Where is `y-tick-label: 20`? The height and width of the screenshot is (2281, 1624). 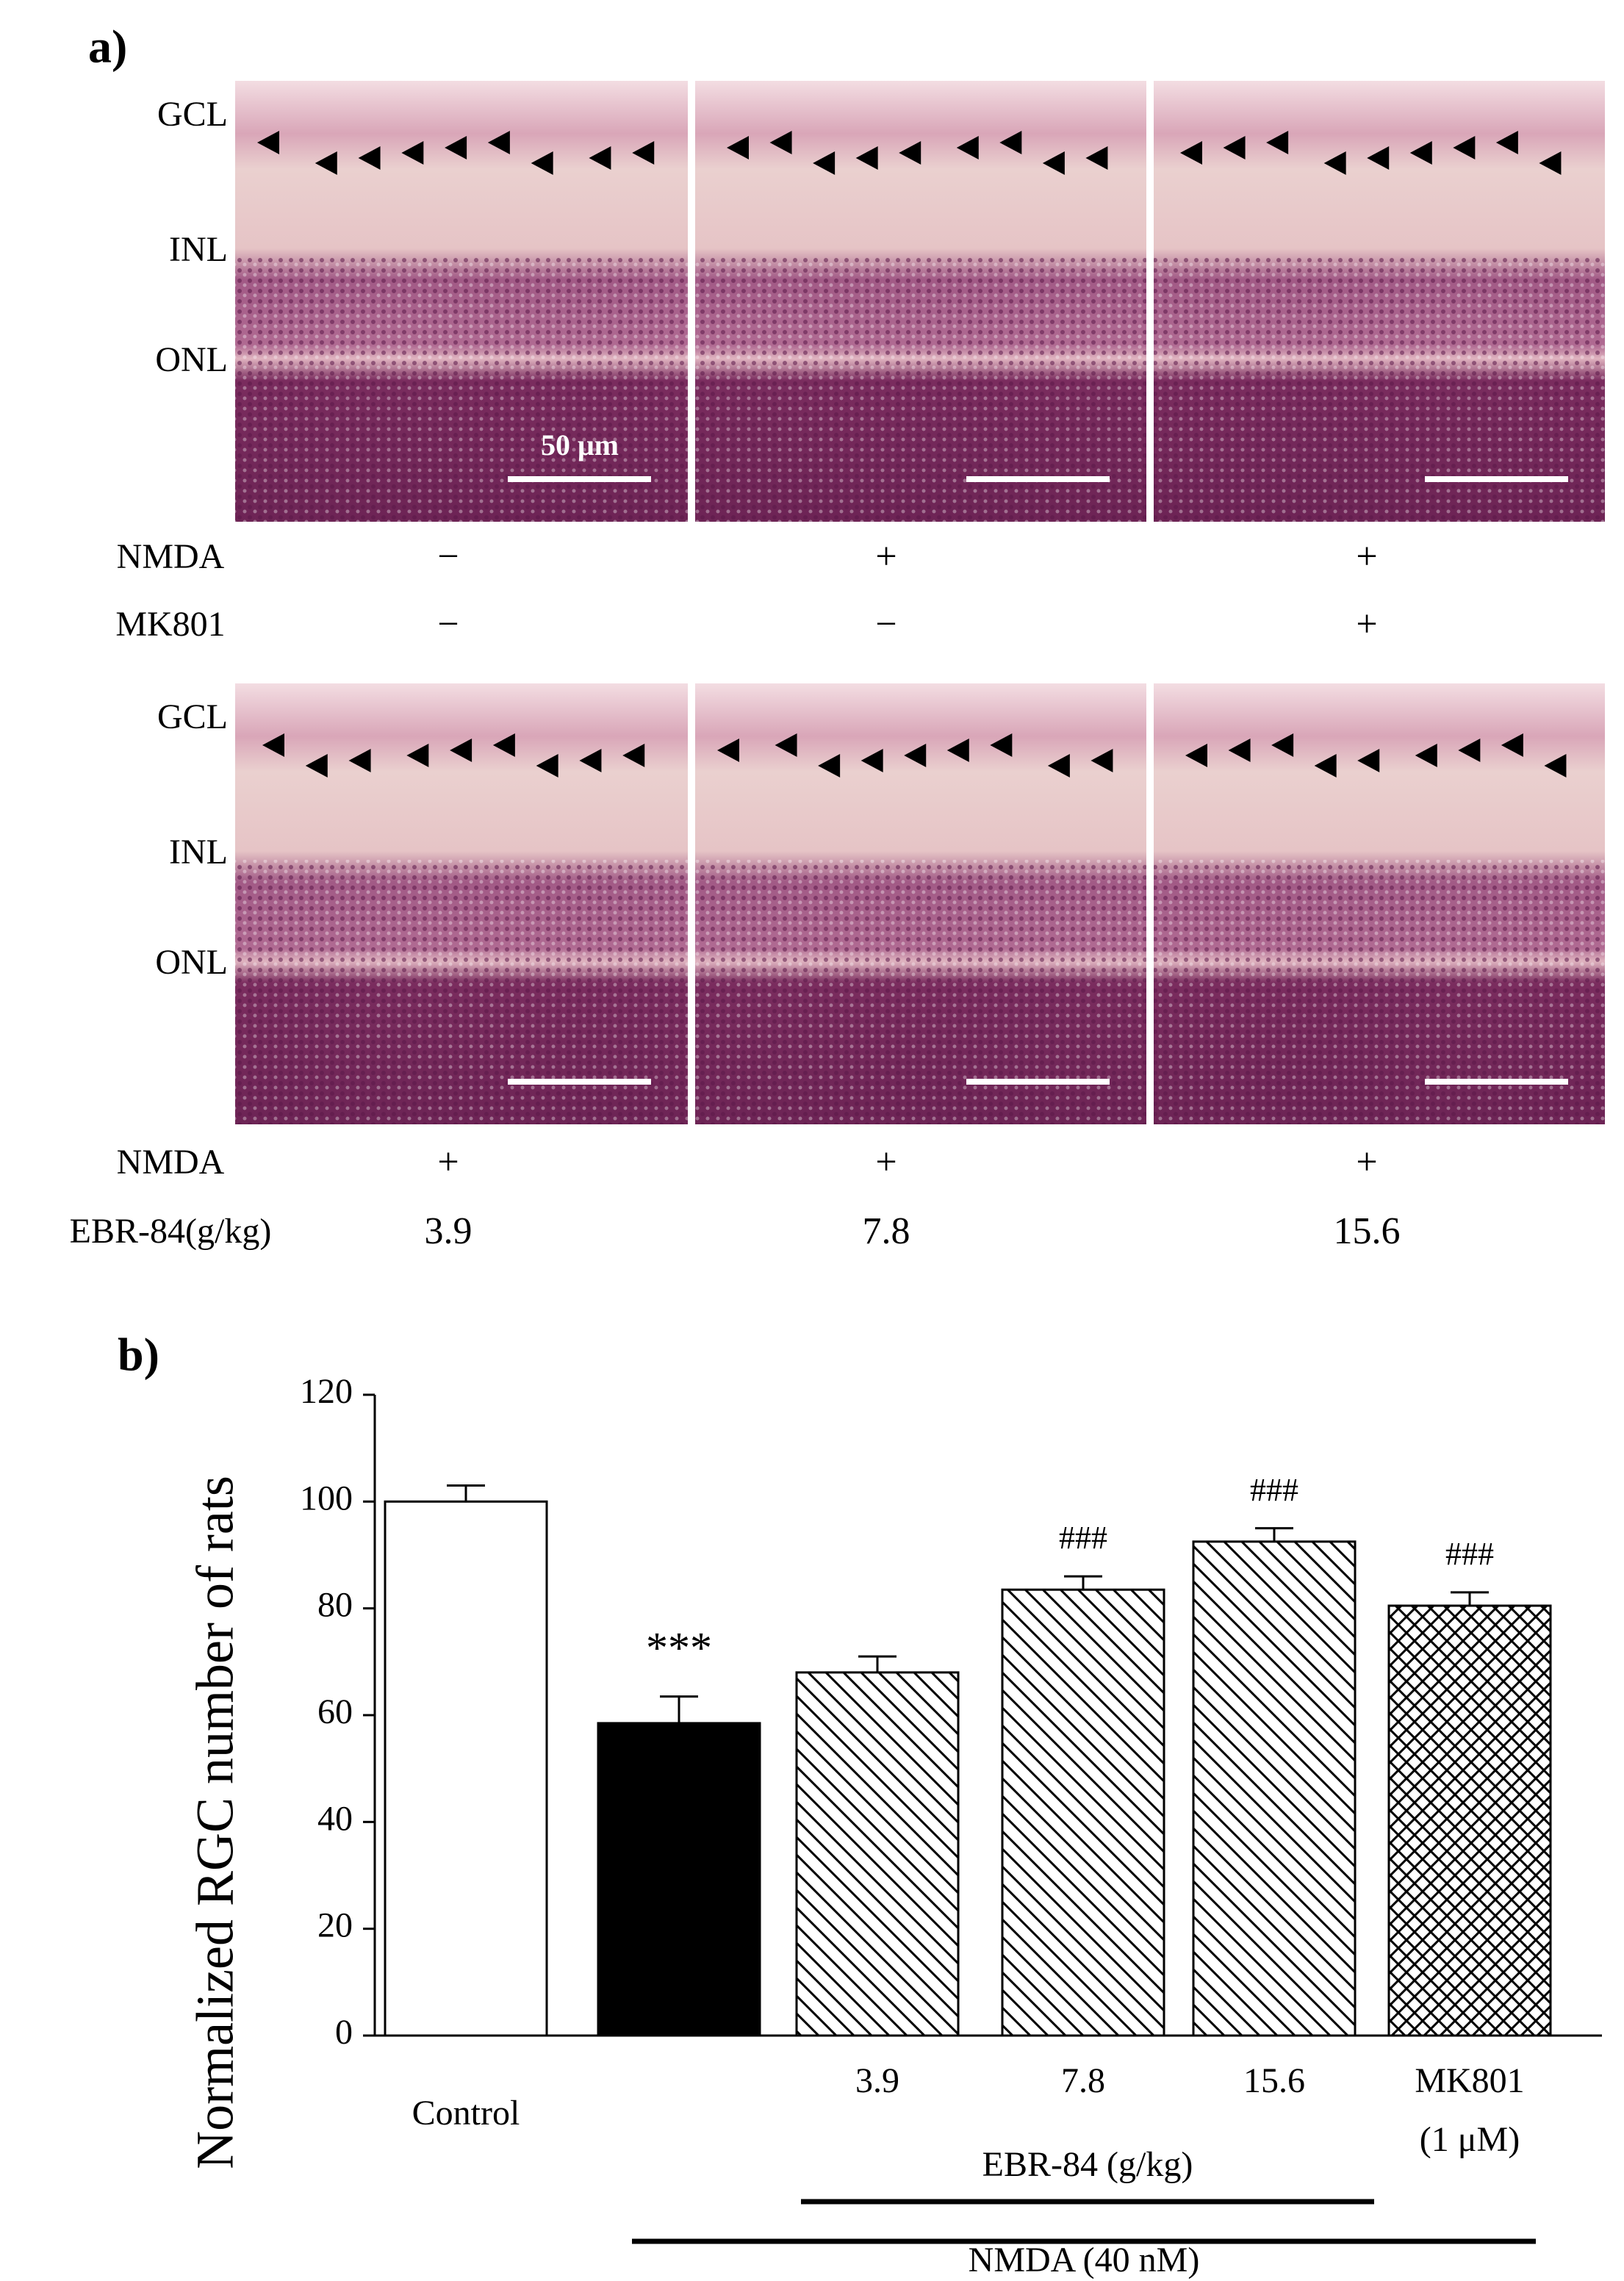 y-tick-label: 20 is located at coordinates (335, 1925).